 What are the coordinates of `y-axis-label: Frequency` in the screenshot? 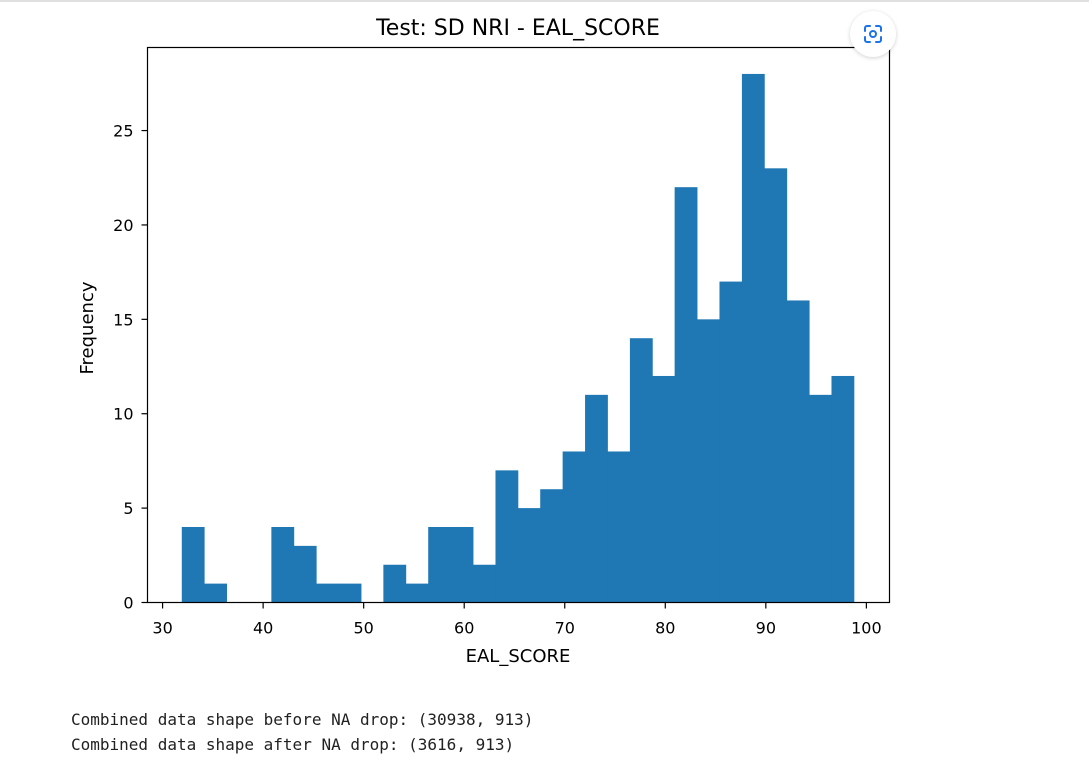 It's located at (87, 327).